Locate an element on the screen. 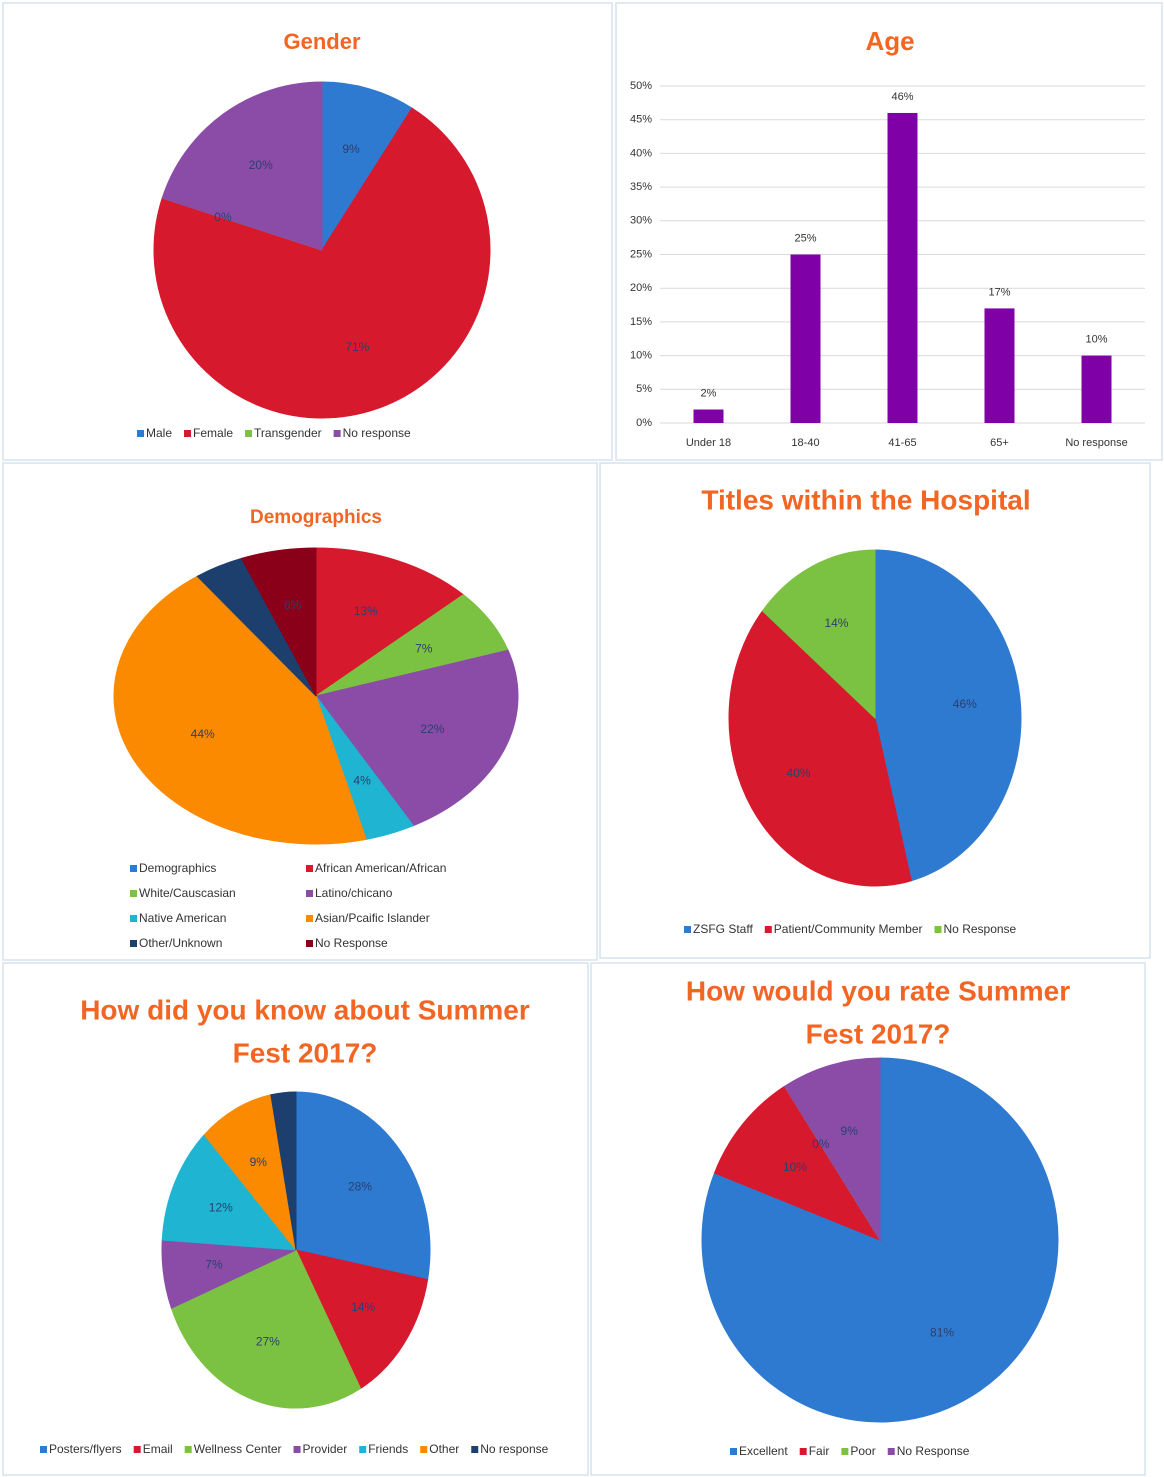  legend-label: ZSFG Staff is located at coordinates (723, 929).